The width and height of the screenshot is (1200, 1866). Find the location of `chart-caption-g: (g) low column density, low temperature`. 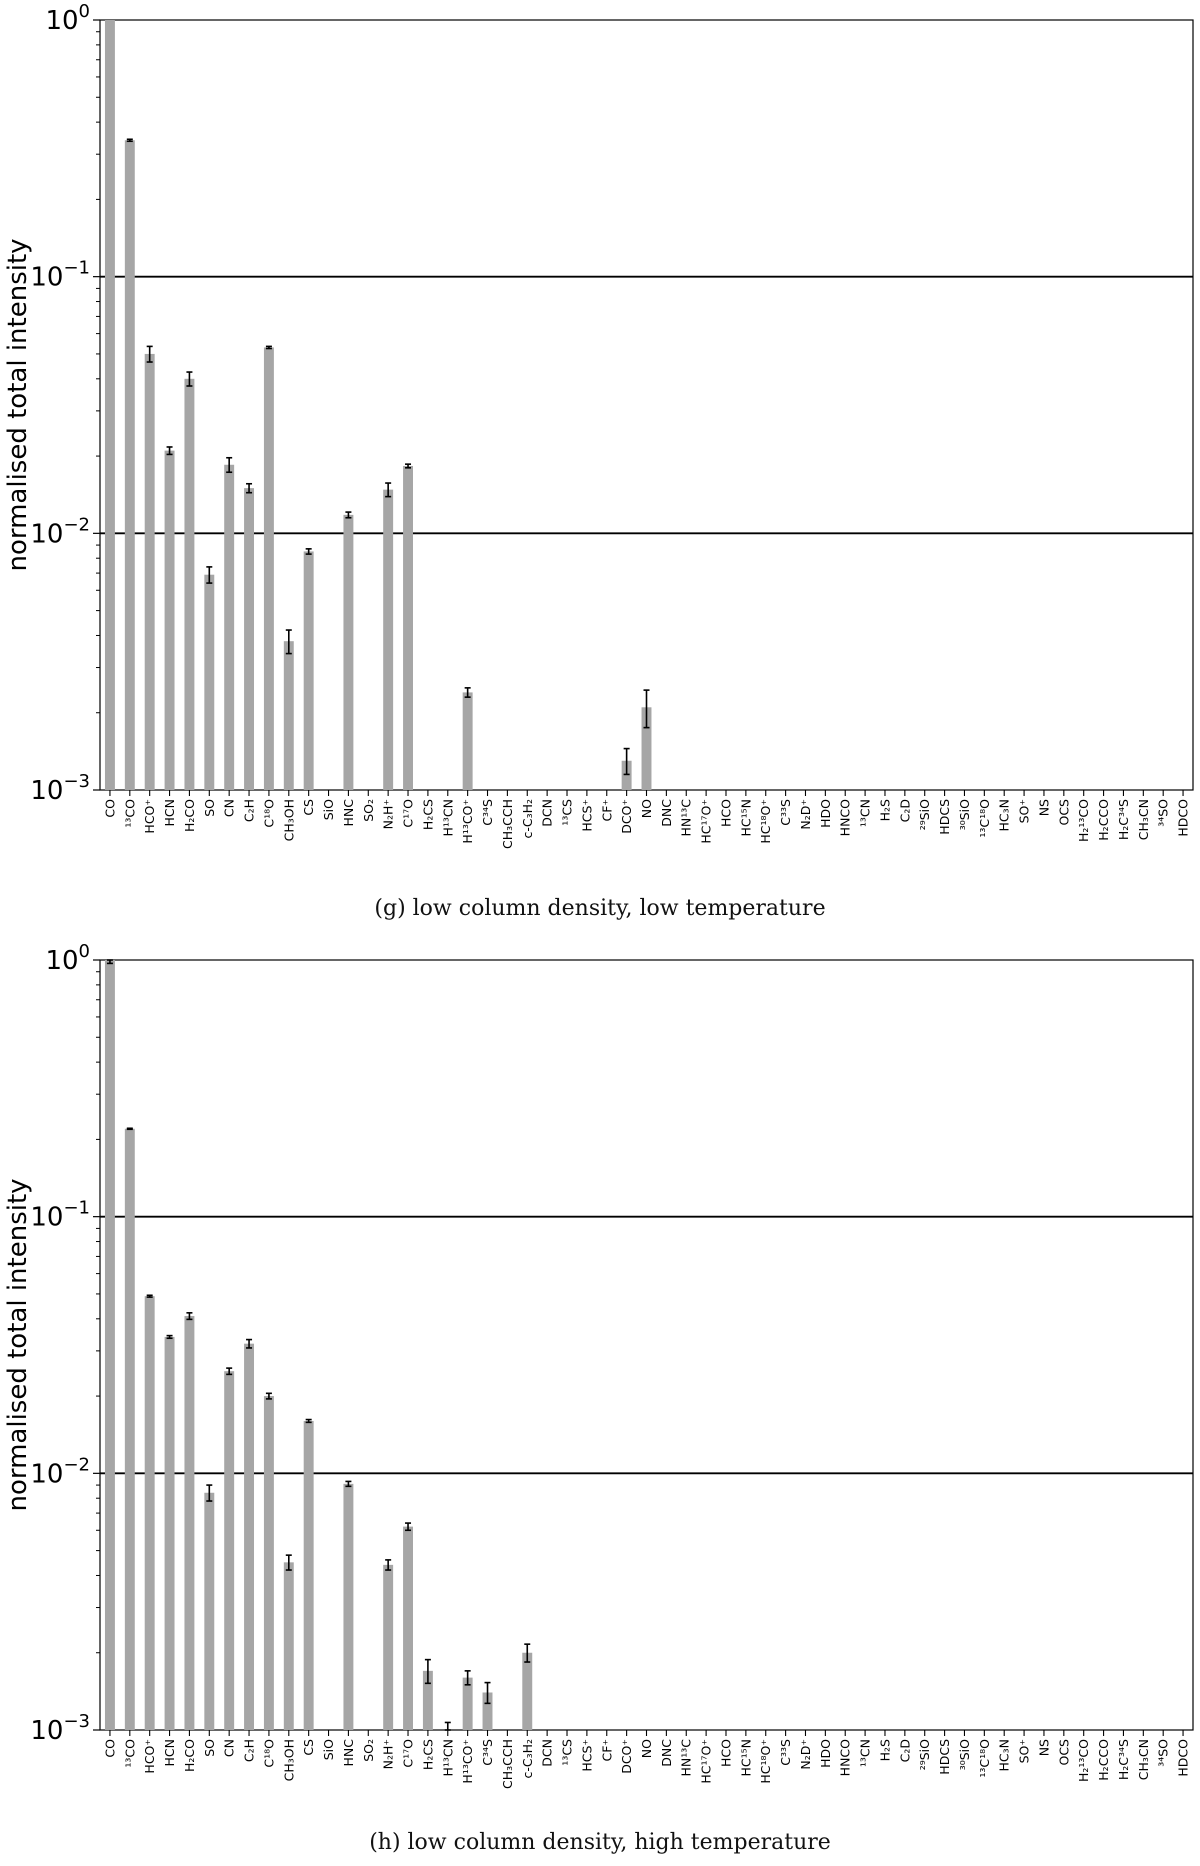

chart-caption-g: (g) low column density, low temperature is located at coordinates (600, 908).